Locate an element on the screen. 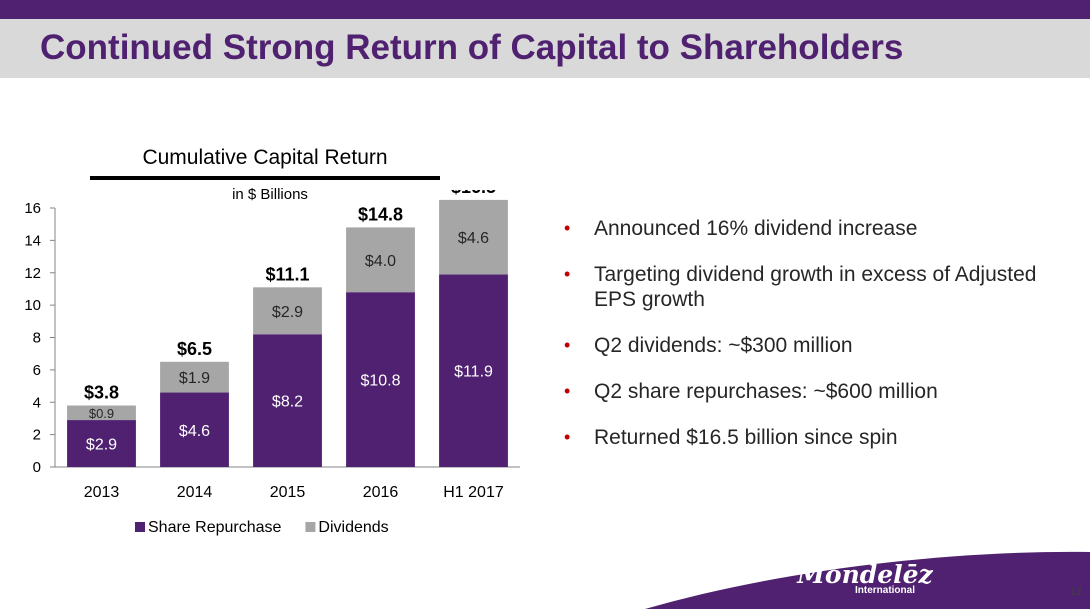 The width and height of the screenshot is (1090, 609). bullet-text: Q2 share repurchases: ~$600 million is located at coordinates (766, 391).